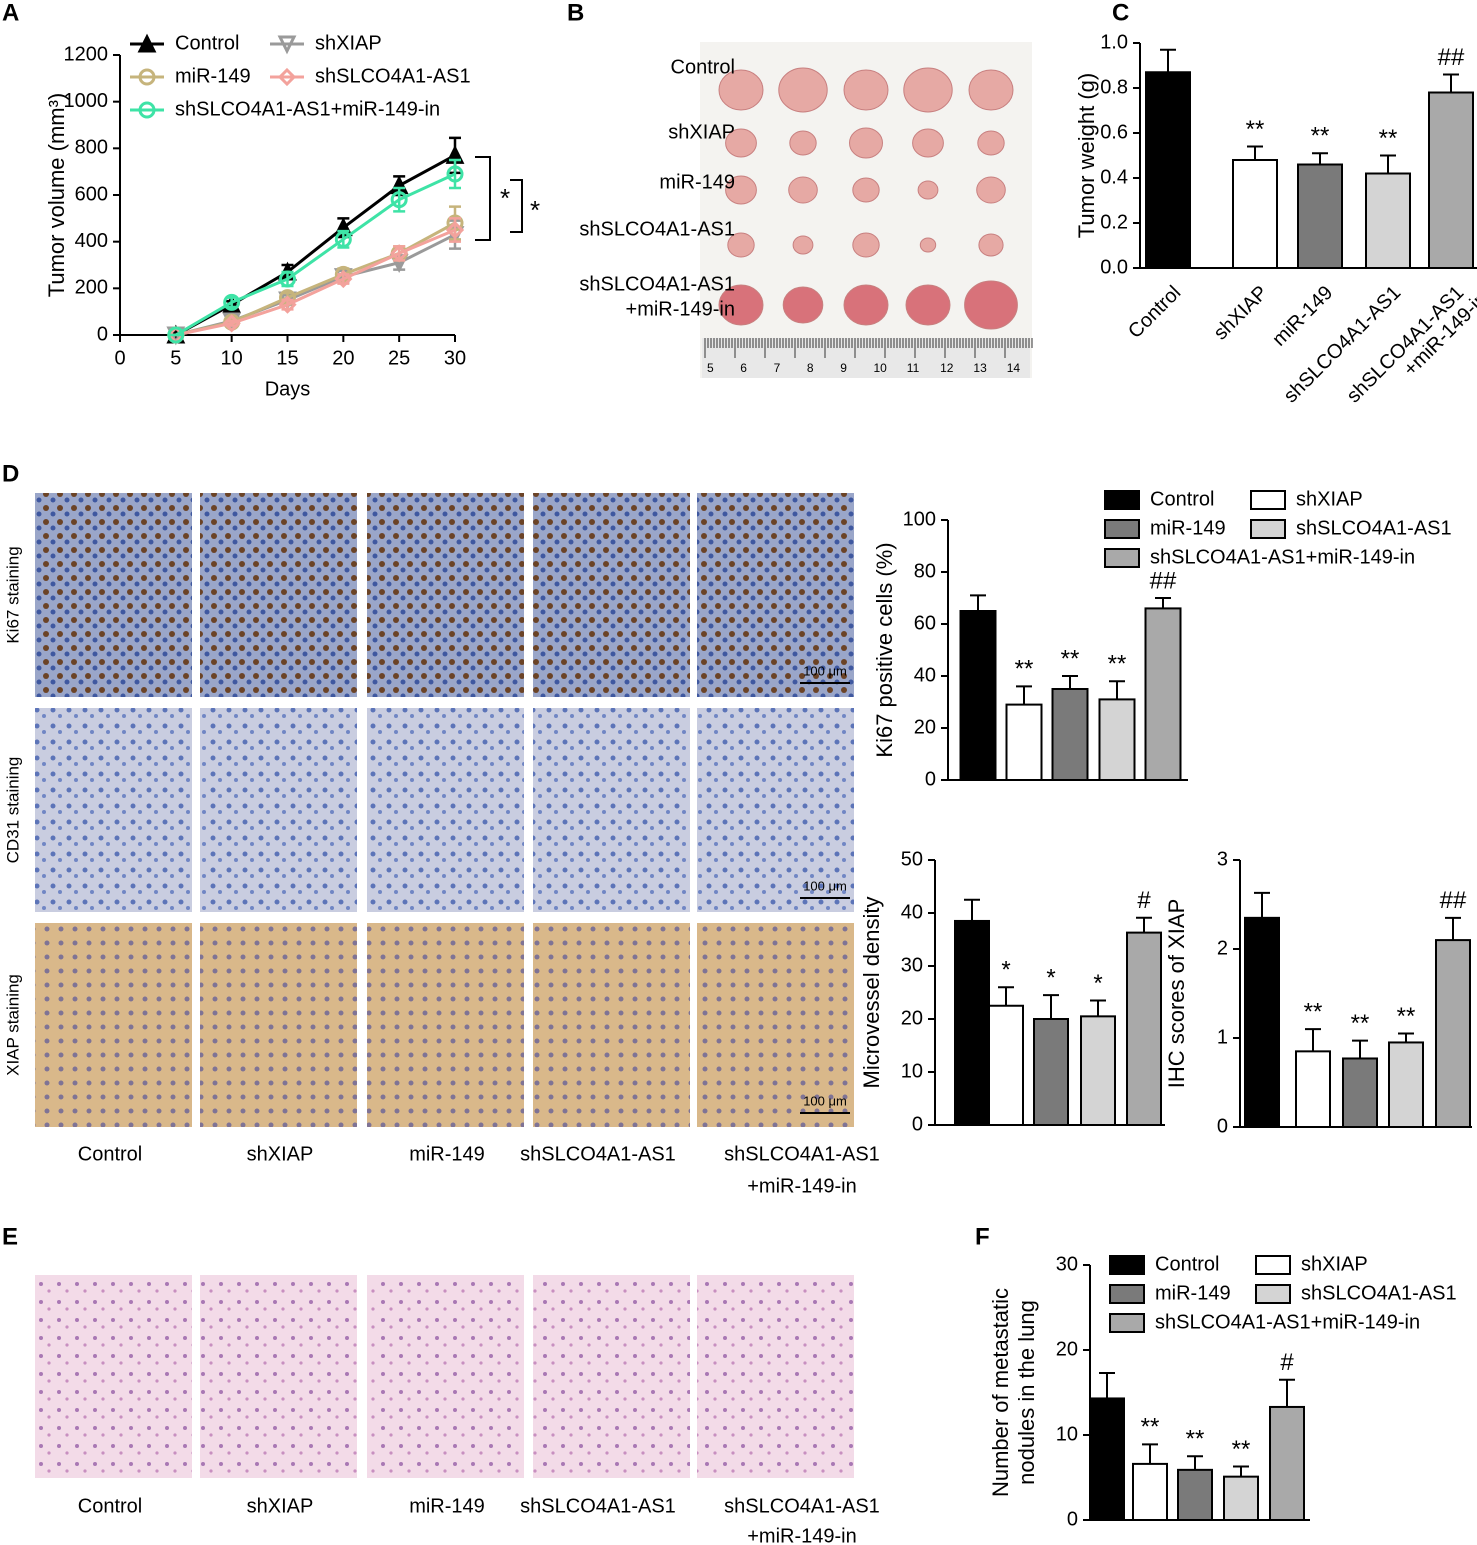 The width and height of the screenshot is (1477, 1545). Describe the element at coordinates (56, 195) in the screenshot. I see `y-axis-label: Tumor volume (mm³)` at that location.